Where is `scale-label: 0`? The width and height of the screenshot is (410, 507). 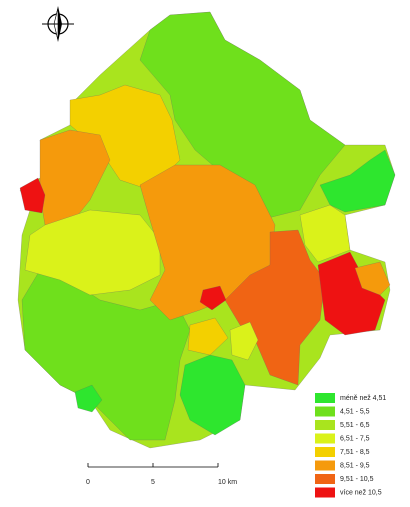 scale-label: 0 is located at coordinates (88, 482).